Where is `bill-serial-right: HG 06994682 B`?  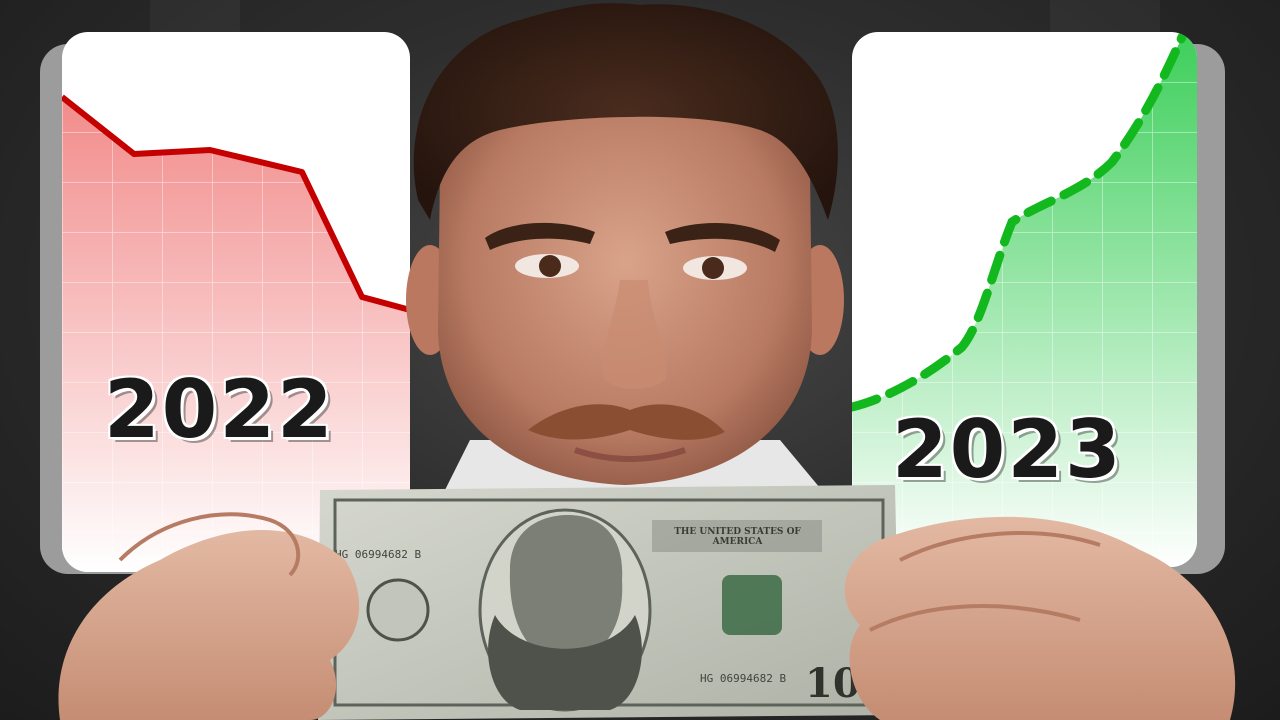 bill-serial-right: HG 06994682 B is located at coordinates (743, 678).